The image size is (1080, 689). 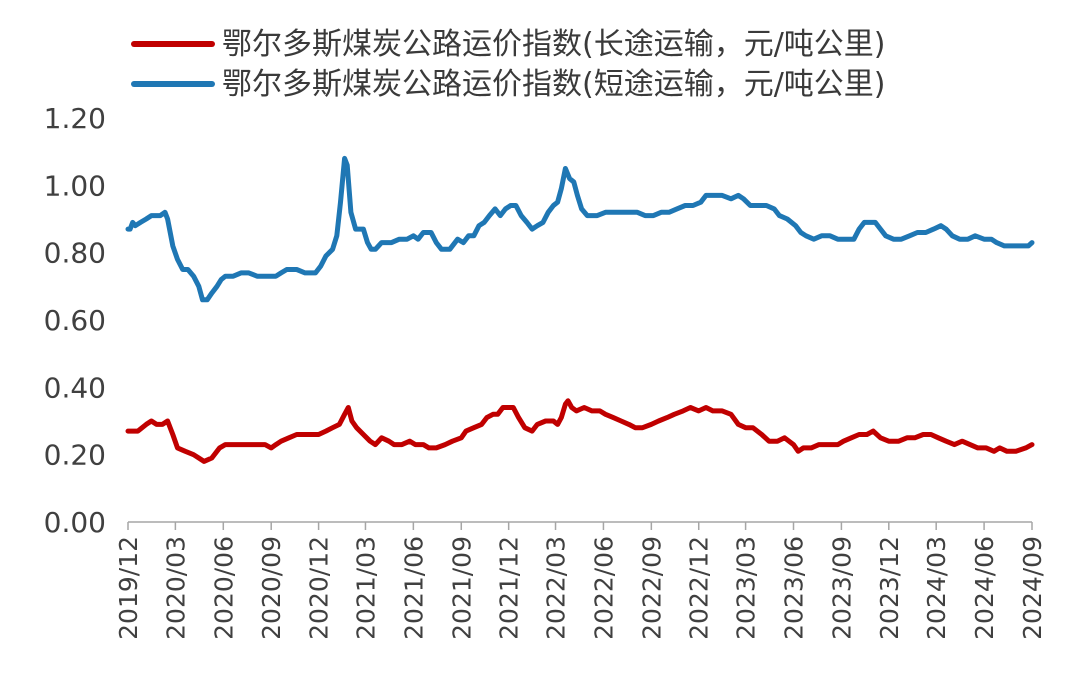 I want to click on y-tick-label: 1.20, so click(x=75, y=118).